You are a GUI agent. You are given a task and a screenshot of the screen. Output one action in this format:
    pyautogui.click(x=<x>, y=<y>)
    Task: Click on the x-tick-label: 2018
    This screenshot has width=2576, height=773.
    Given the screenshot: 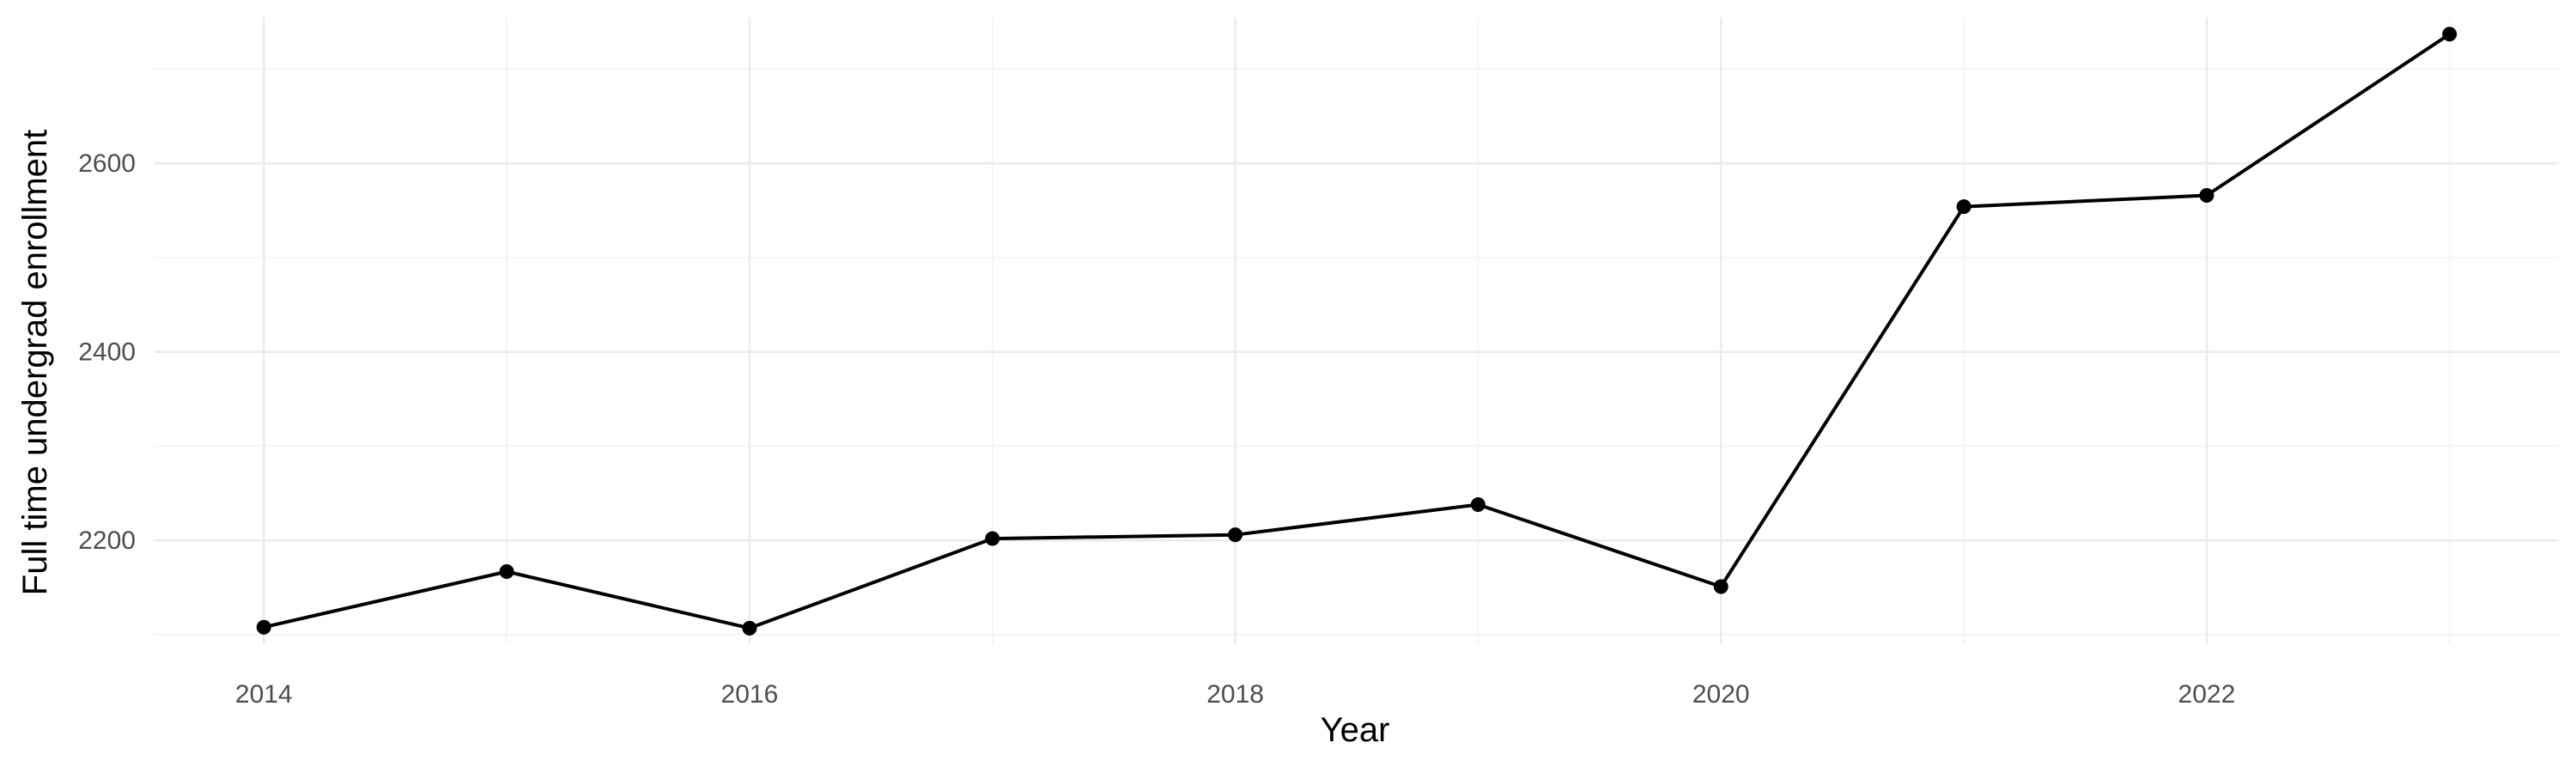 What is the action you would take?
    pyautogui.click(x=1235, y=694)
    